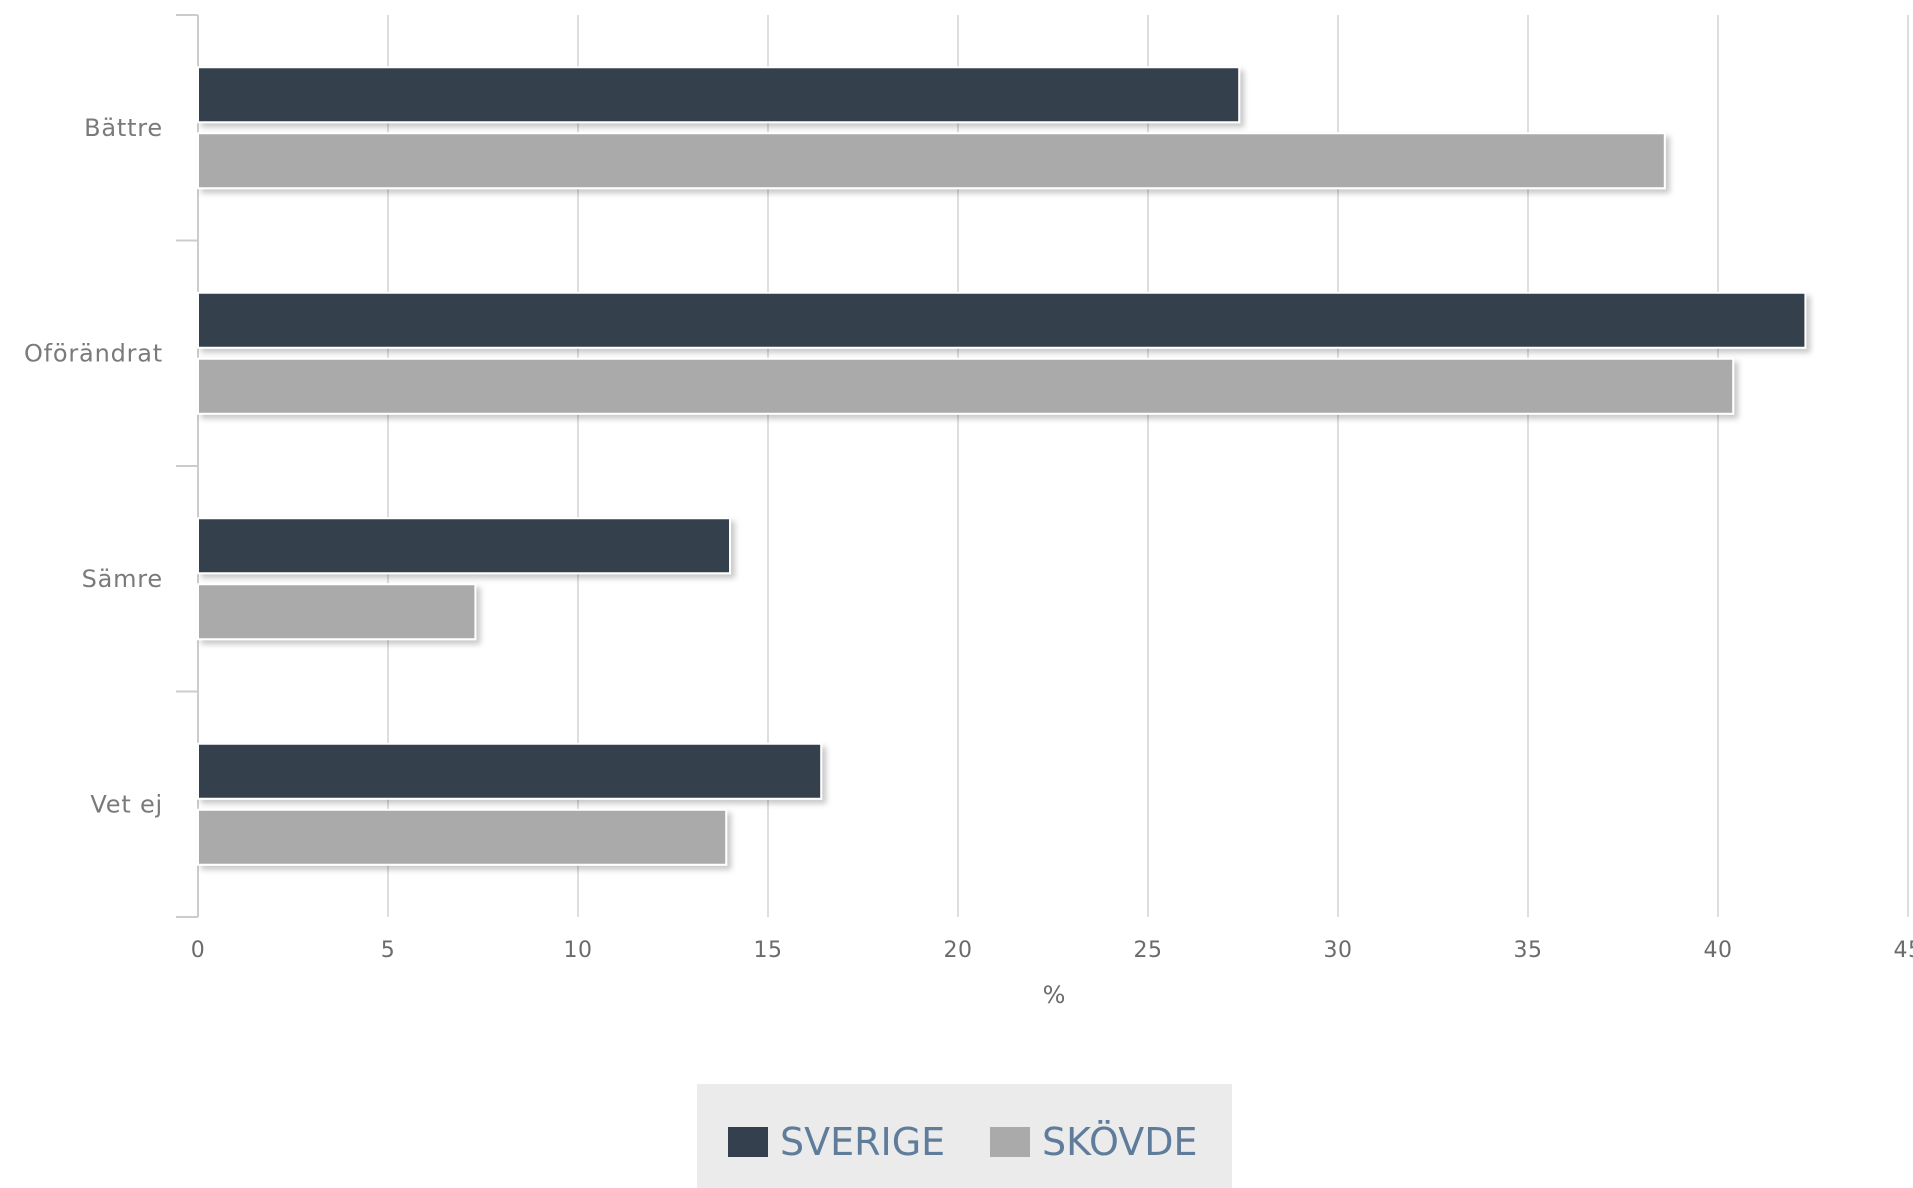 The width and height of the screenshot is (1913, 1188). I want to click on legend-swatch-skövde, so click(1010, 1142).